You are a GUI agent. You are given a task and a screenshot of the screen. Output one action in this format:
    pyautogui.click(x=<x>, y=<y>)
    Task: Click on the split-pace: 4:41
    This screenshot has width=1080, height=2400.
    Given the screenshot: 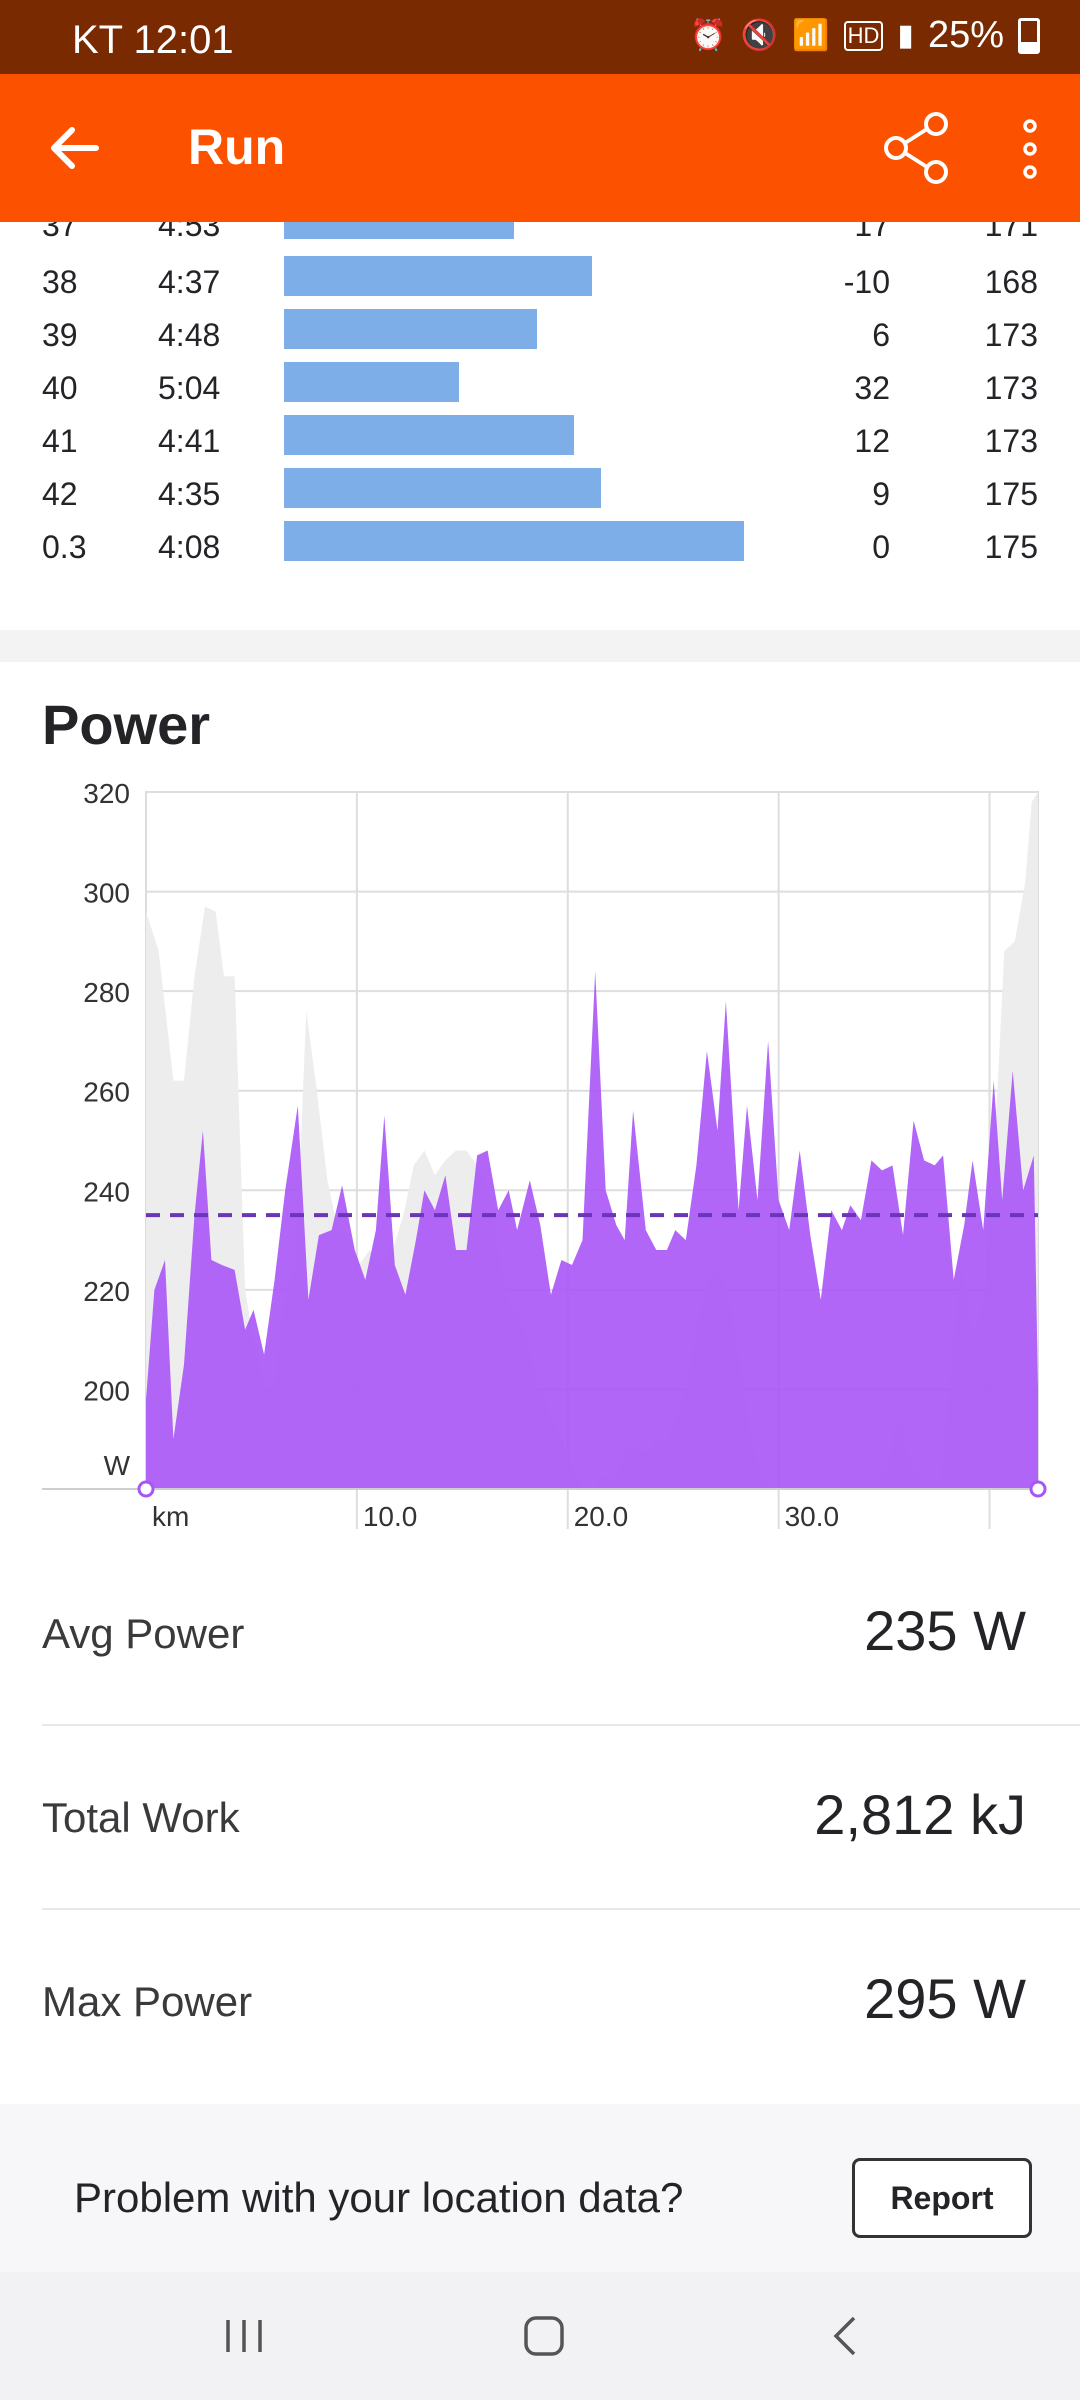 What is the action you would take?
    pyautogui.click(x=189, y=441)
    